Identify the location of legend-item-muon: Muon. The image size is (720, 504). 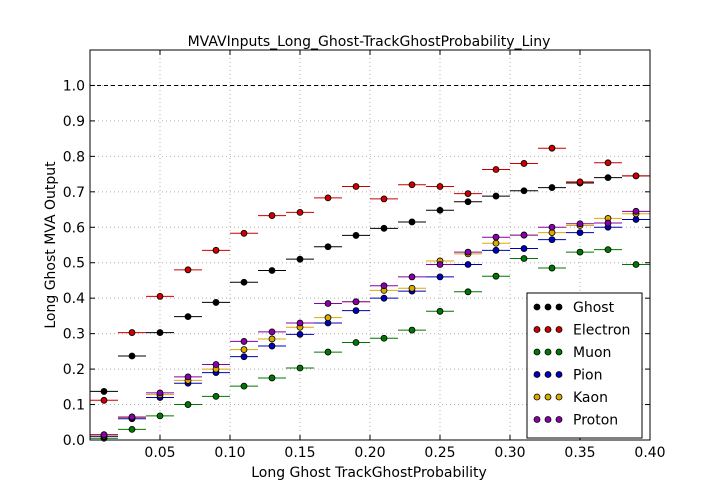
(572, 353).